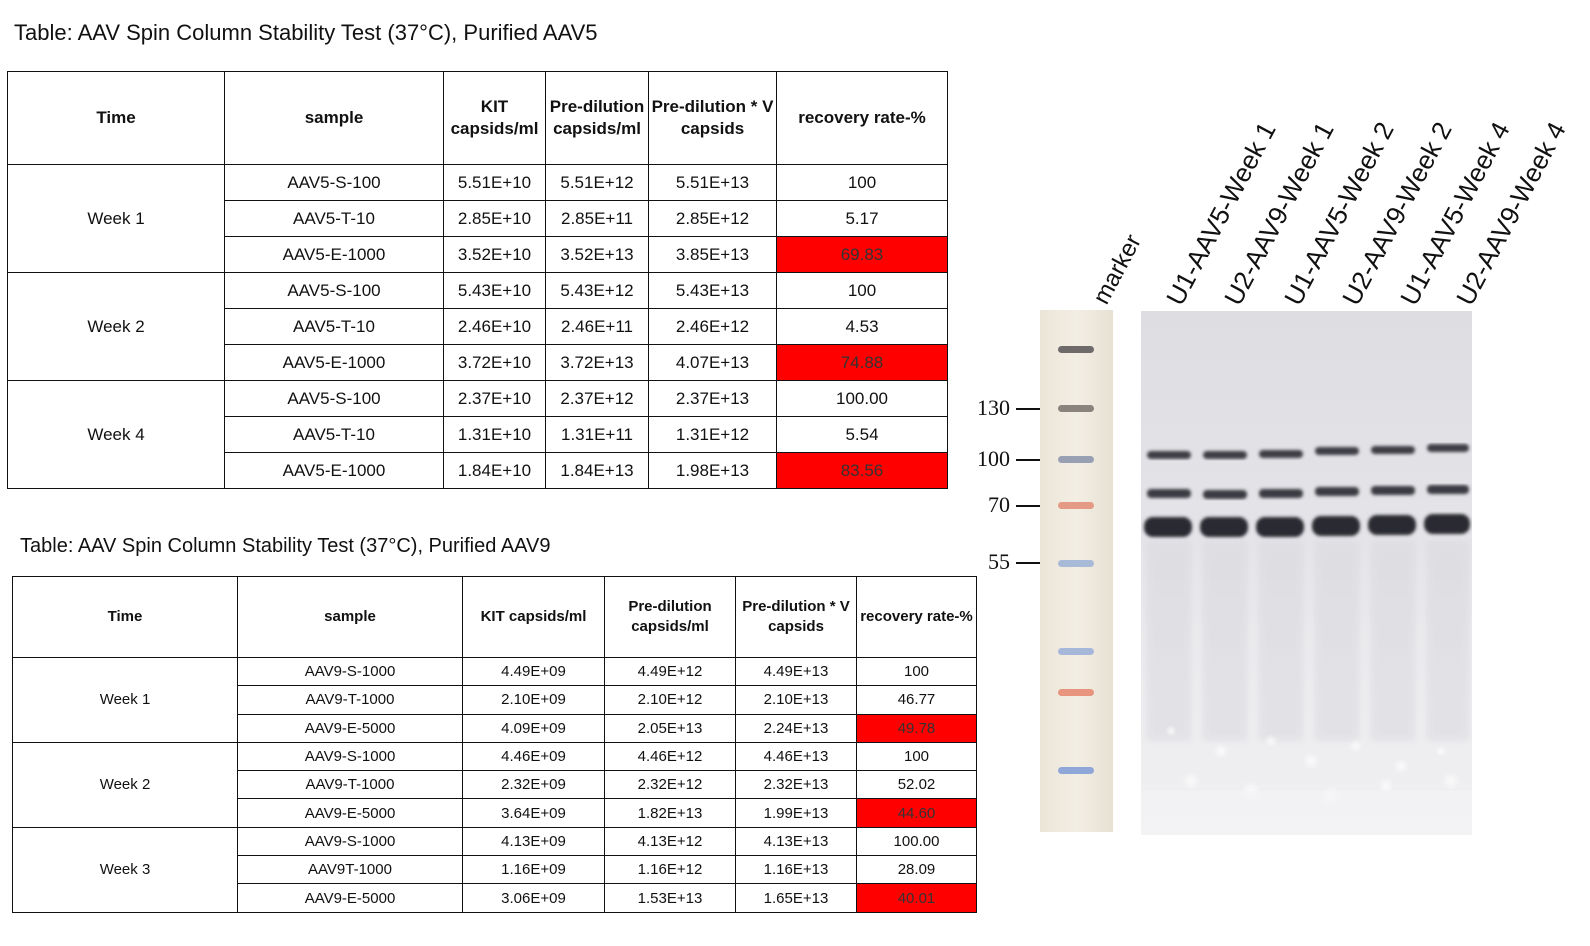 This screenshot has width=1590, height=946. Describe the element at coordinates (670, 728) in the screenshot. I see `predilution-cell: 2.05E+13` at that location.